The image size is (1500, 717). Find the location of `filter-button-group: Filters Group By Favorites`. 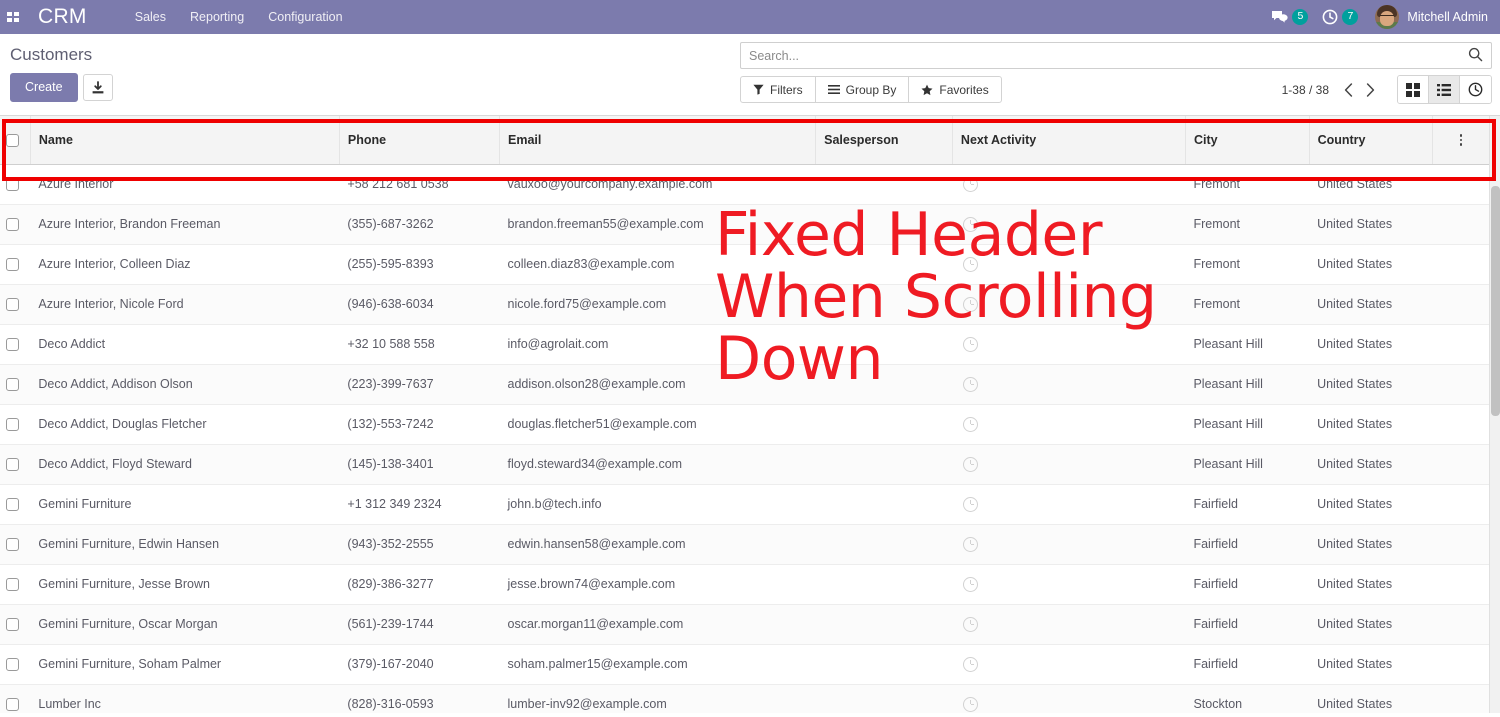

filter-button-group: Filters Group By Favorites is located at coordinates (871, 89).